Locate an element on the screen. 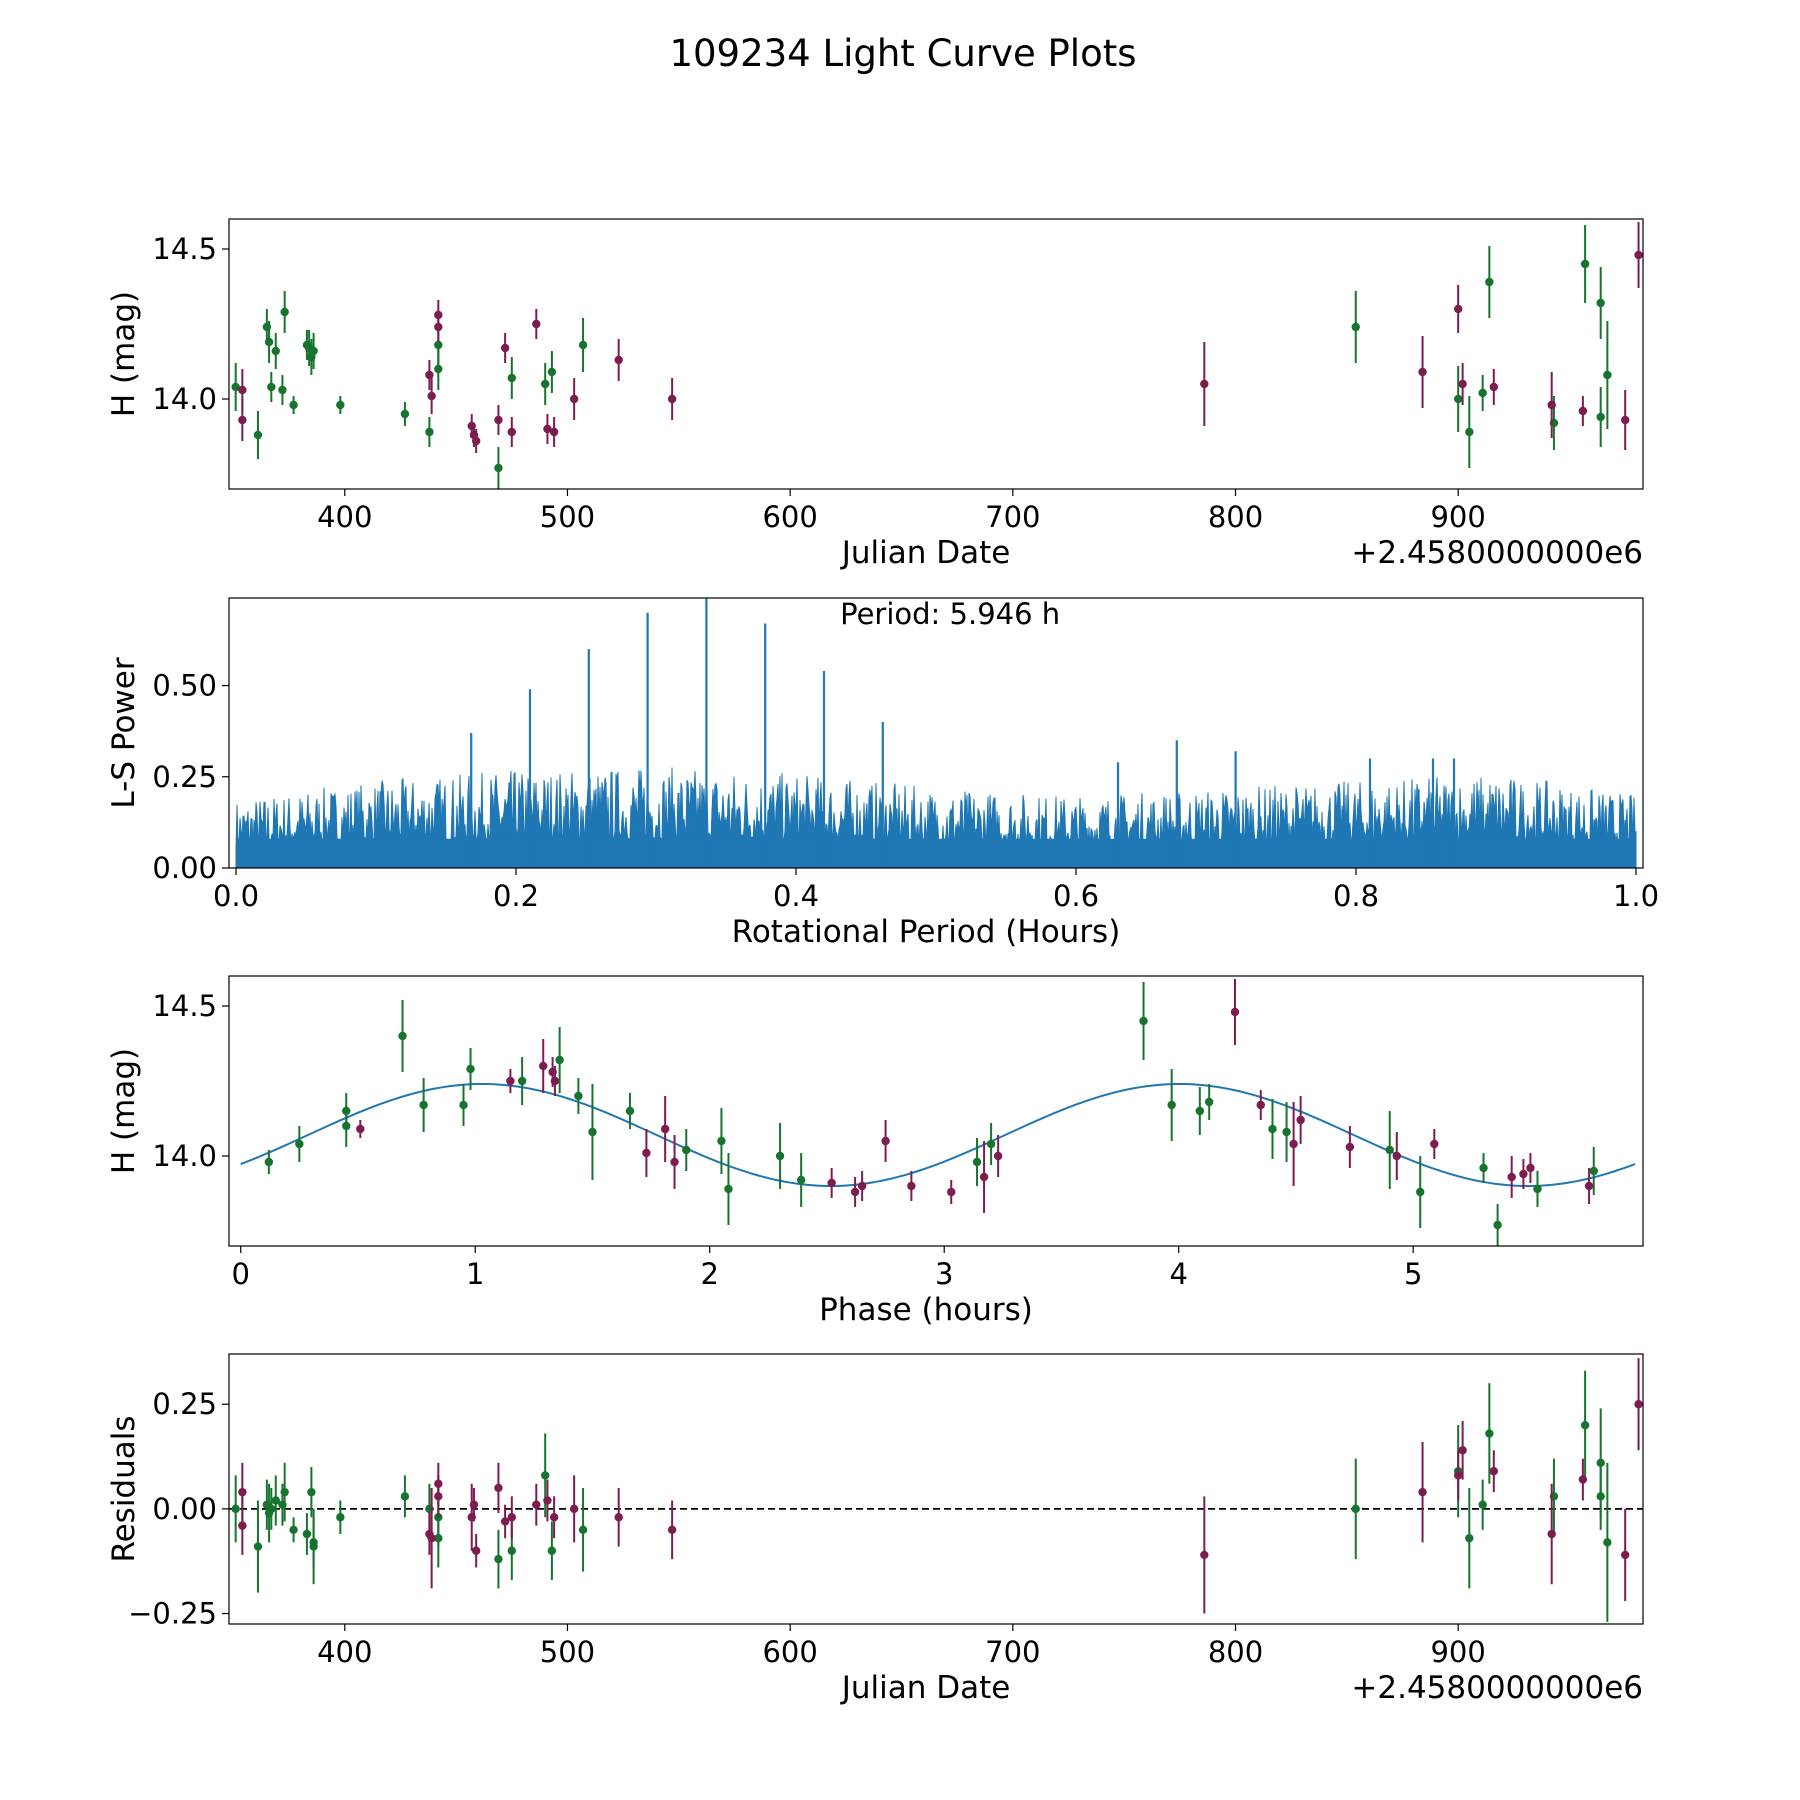 Image resolution: width=1800 pixels, height=1800 pixels. x-tick-label: 1 is located at coordinates (475, 1274).